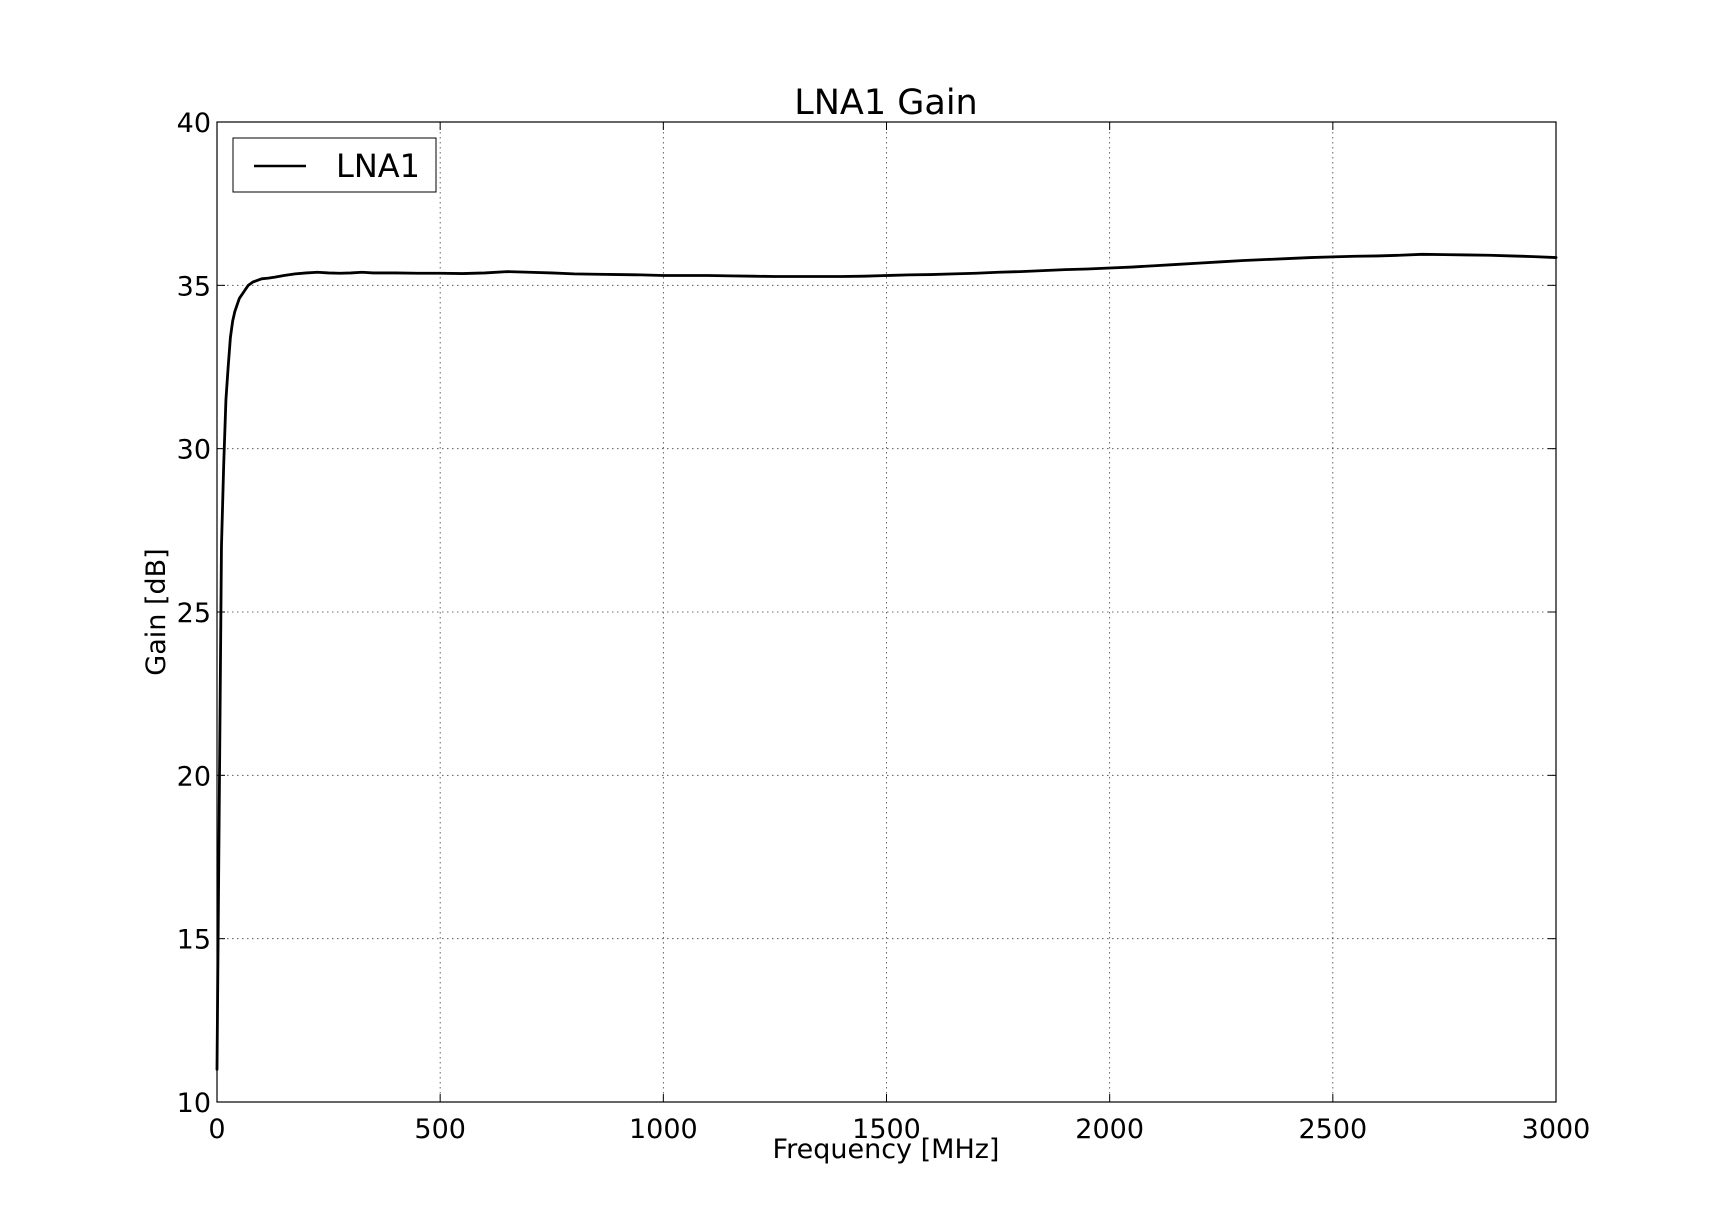 The image size is (1712, 1212). Describe the element at coordinates (1332, 1129) in the screenshot. I see `x-tick-label: 2500` at that location.